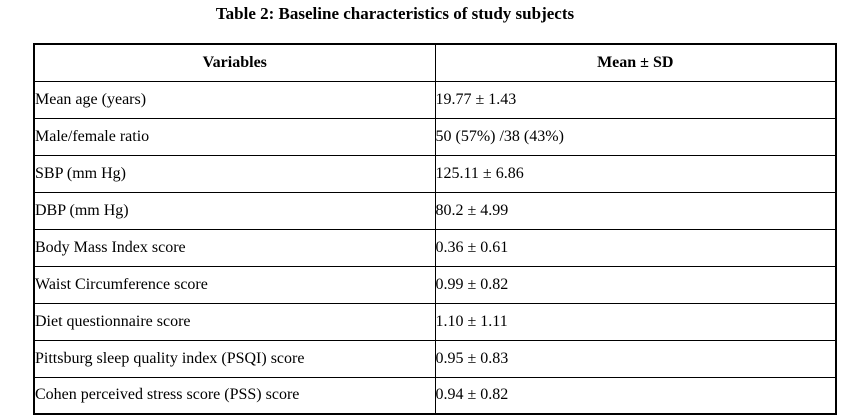 Image resolution: width=866 pixels, height=420 pixels. I want to click on table-row: Body Mass Index score 0.36 ± 0.61, so click(435, 247).